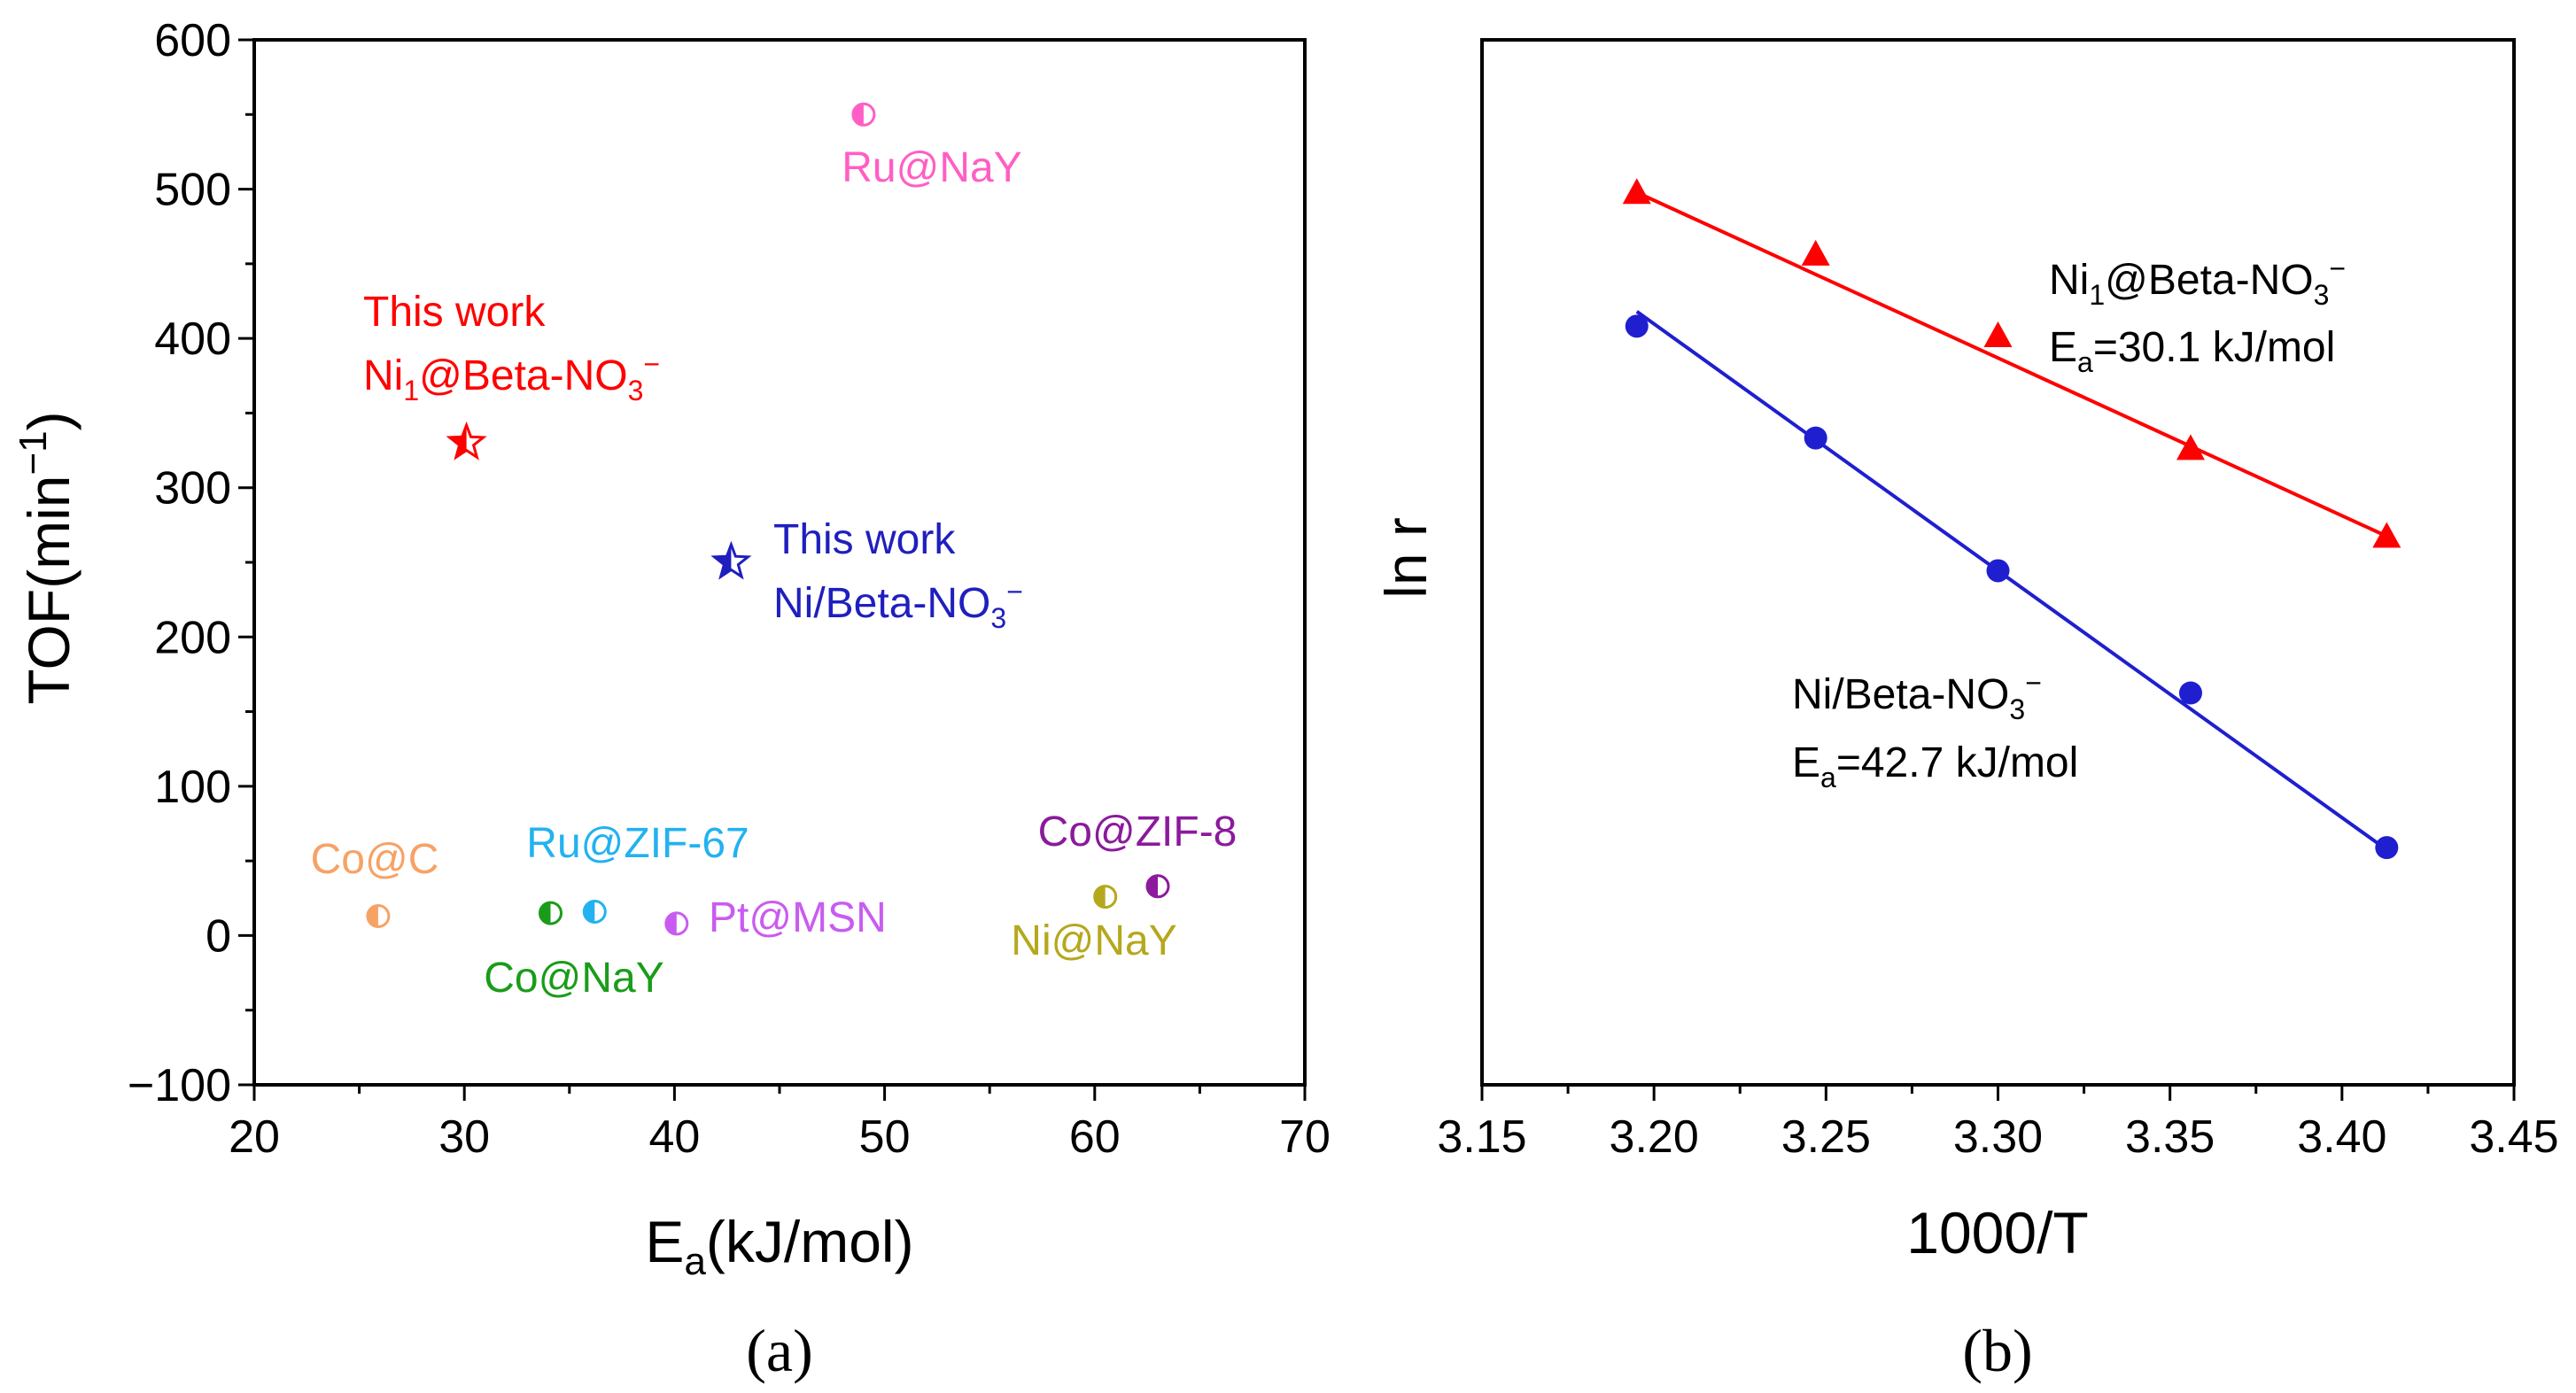 This screenshot has width=2576, height=1393. I want to click on label-ni-nay: Ni@NaY, so click(1093, 941).